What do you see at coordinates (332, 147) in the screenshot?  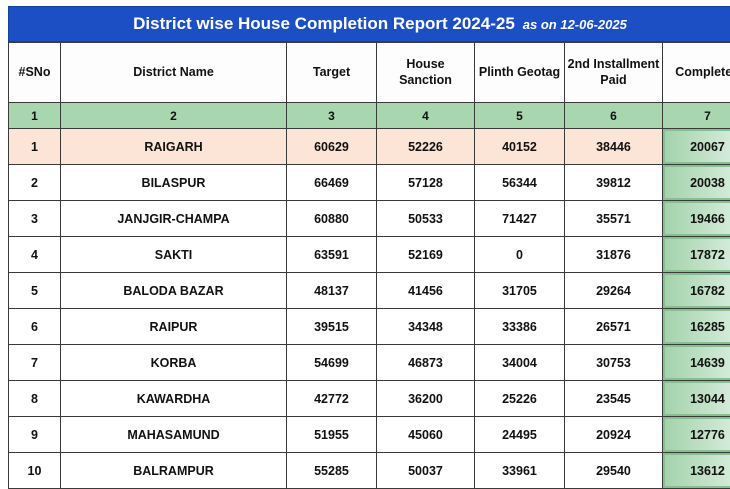 I see `cell-target: 60629` at bounding box center [332, 147].